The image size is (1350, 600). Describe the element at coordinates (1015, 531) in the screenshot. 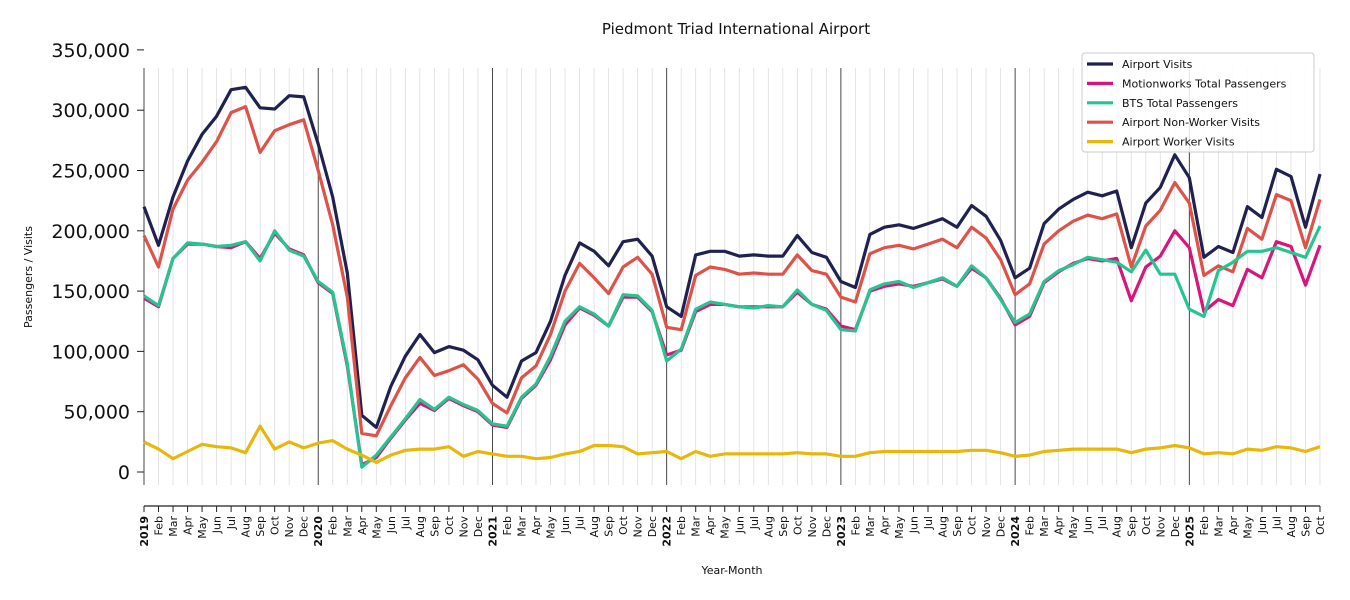

I see `x-tick-label: 2024` at that location.